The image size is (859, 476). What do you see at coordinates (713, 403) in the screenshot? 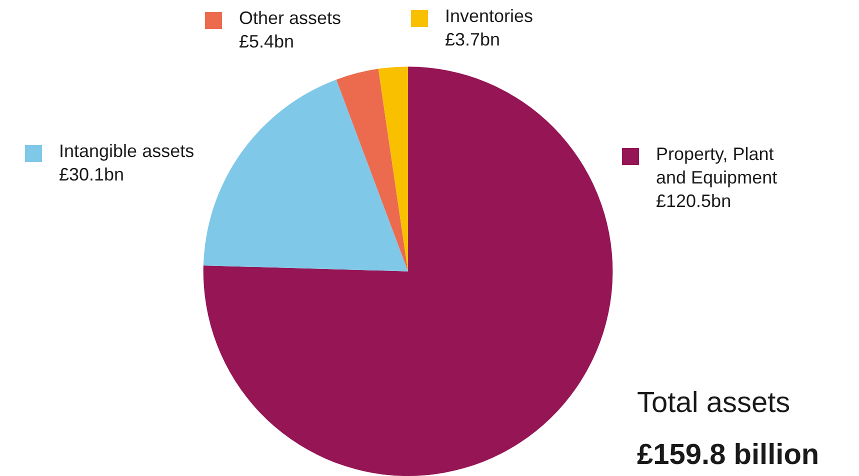
I see `text: Total assets` at bounding box center [713, 403].